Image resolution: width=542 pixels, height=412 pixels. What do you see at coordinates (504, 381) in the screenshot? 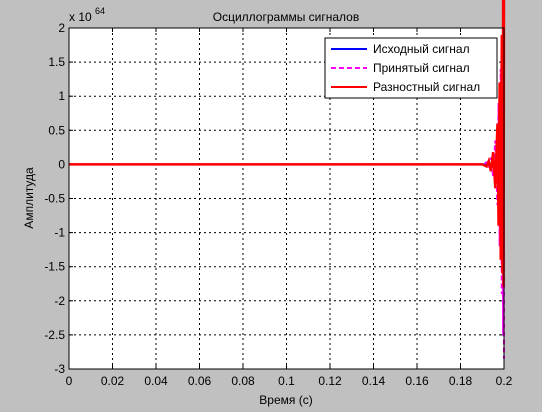
I see `x-tick-label: 0.2` at bounding box center [504, 381].